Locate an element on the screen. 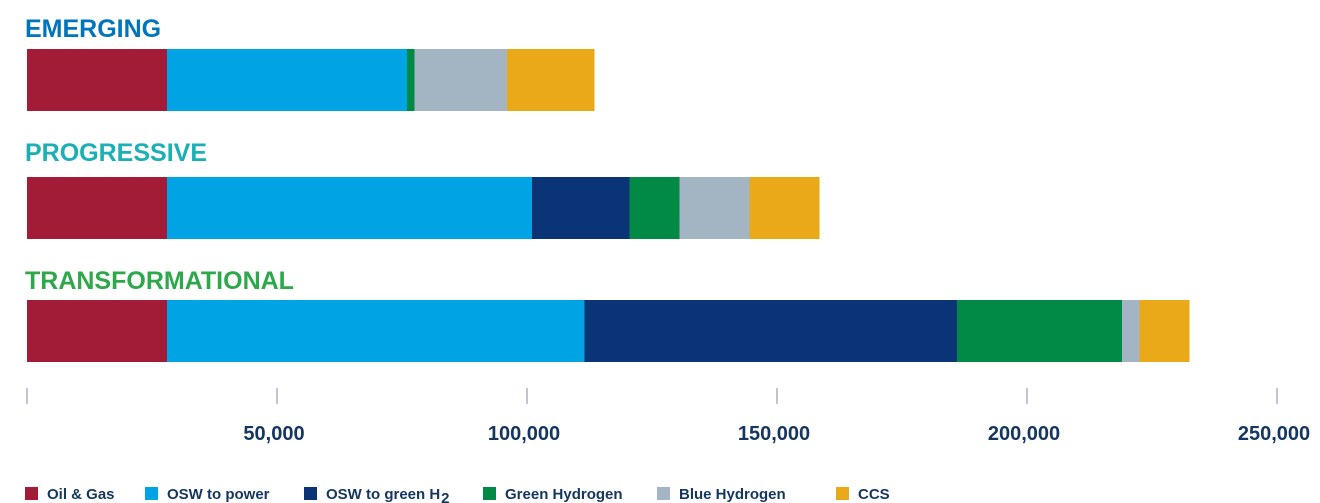 Image resolution: width=1320 pixels, height=503 pixels. x-tick-label: 200,000 is located at coordinates (1024, 434).